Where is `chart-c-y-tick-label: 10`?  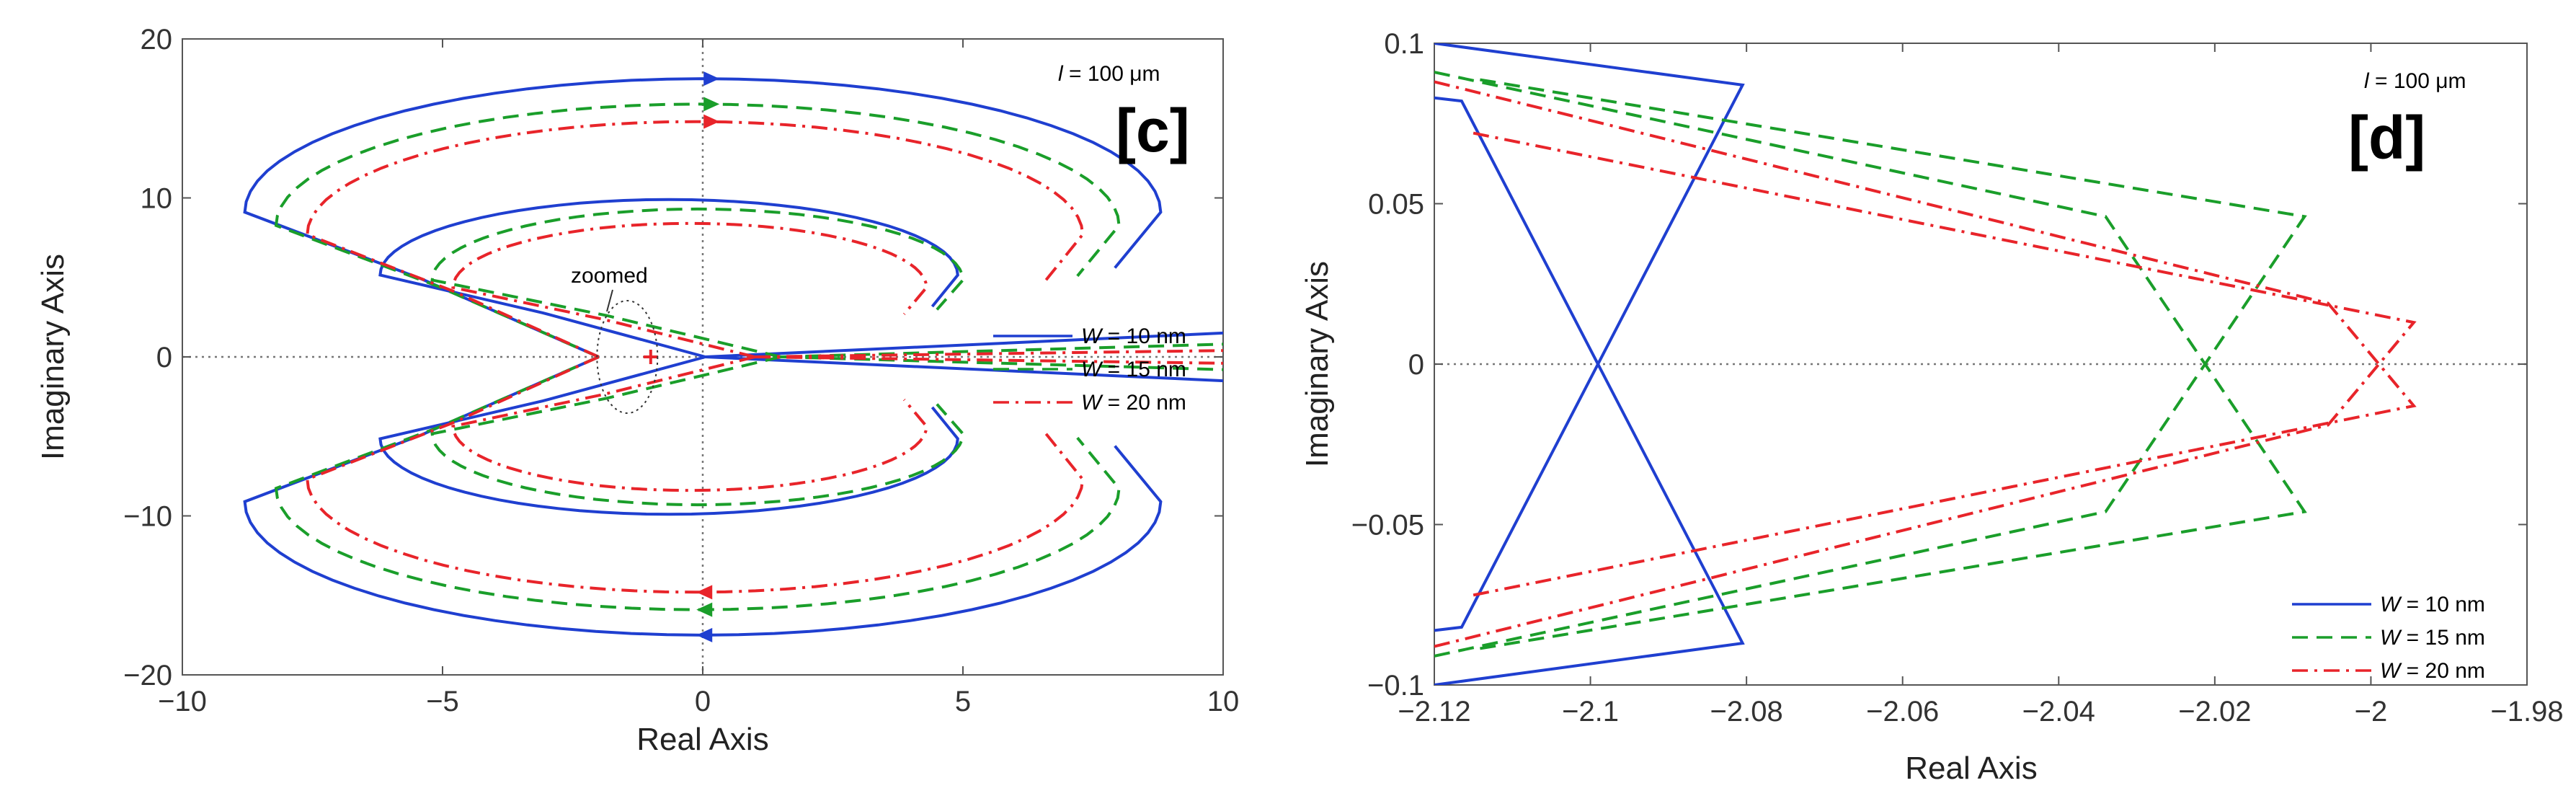
chart-c-y-tick-label: 10 is located at coordinates (157, 199).